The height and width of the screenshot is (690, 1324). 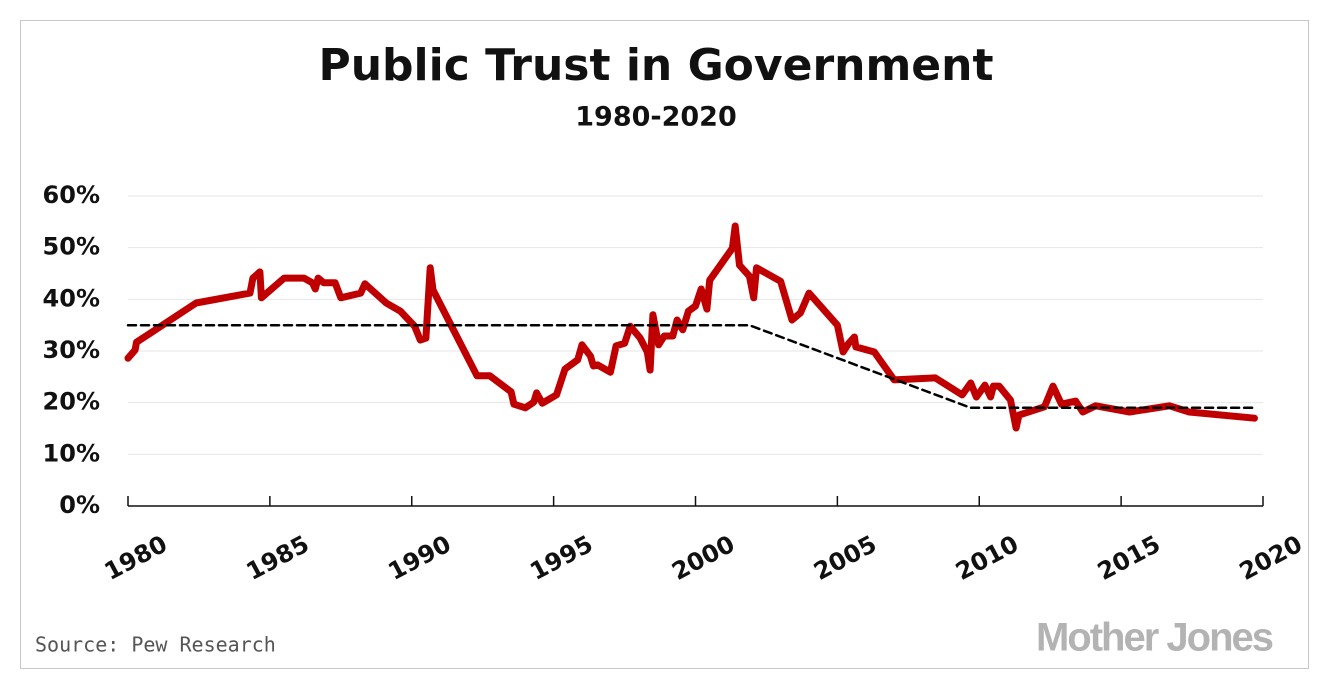 What do you see at coordinates (656, 117) in the screenshot?
I see `chart-subtitle: 1980-2020` at bounding box center [656, 117].